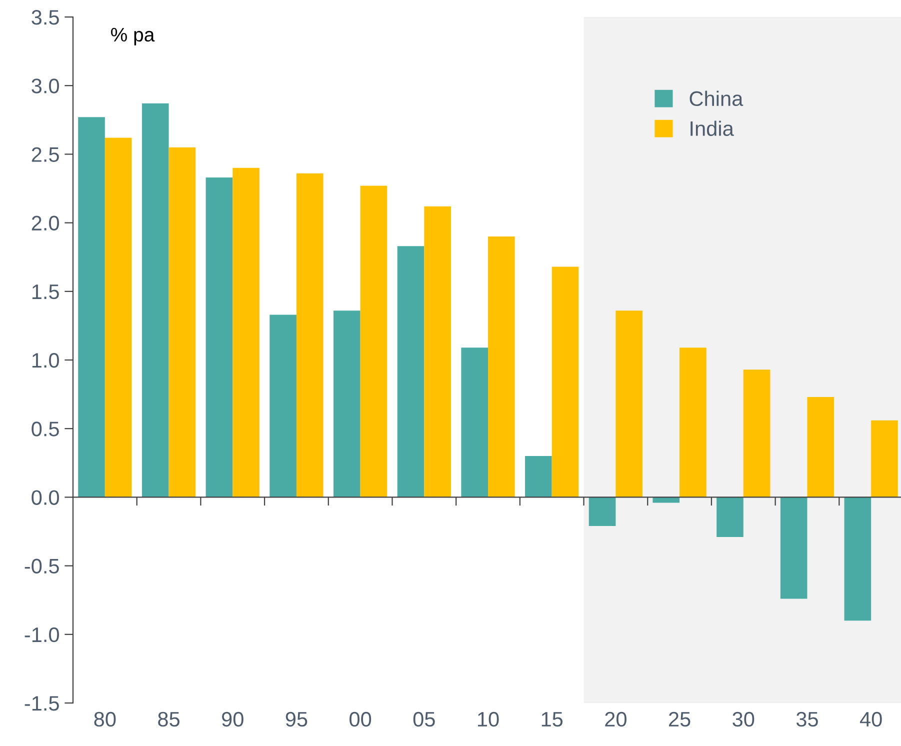  I want to click on x-tick-label: 35, so click(807, 719).